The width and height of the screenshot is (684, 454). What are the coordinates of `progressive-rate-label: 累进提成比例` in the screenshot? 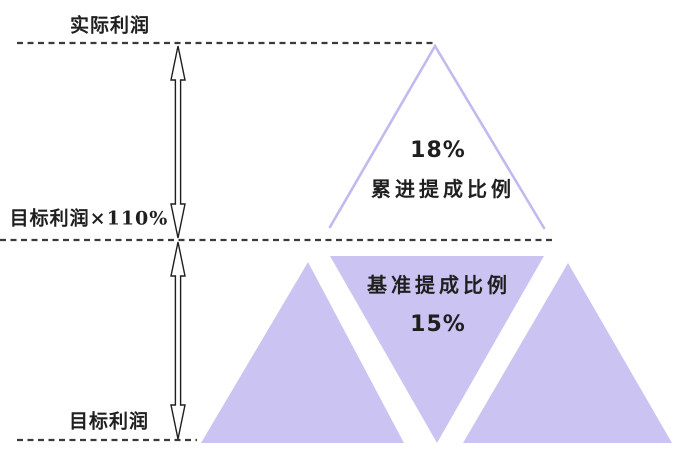 It's located at (443, 189).